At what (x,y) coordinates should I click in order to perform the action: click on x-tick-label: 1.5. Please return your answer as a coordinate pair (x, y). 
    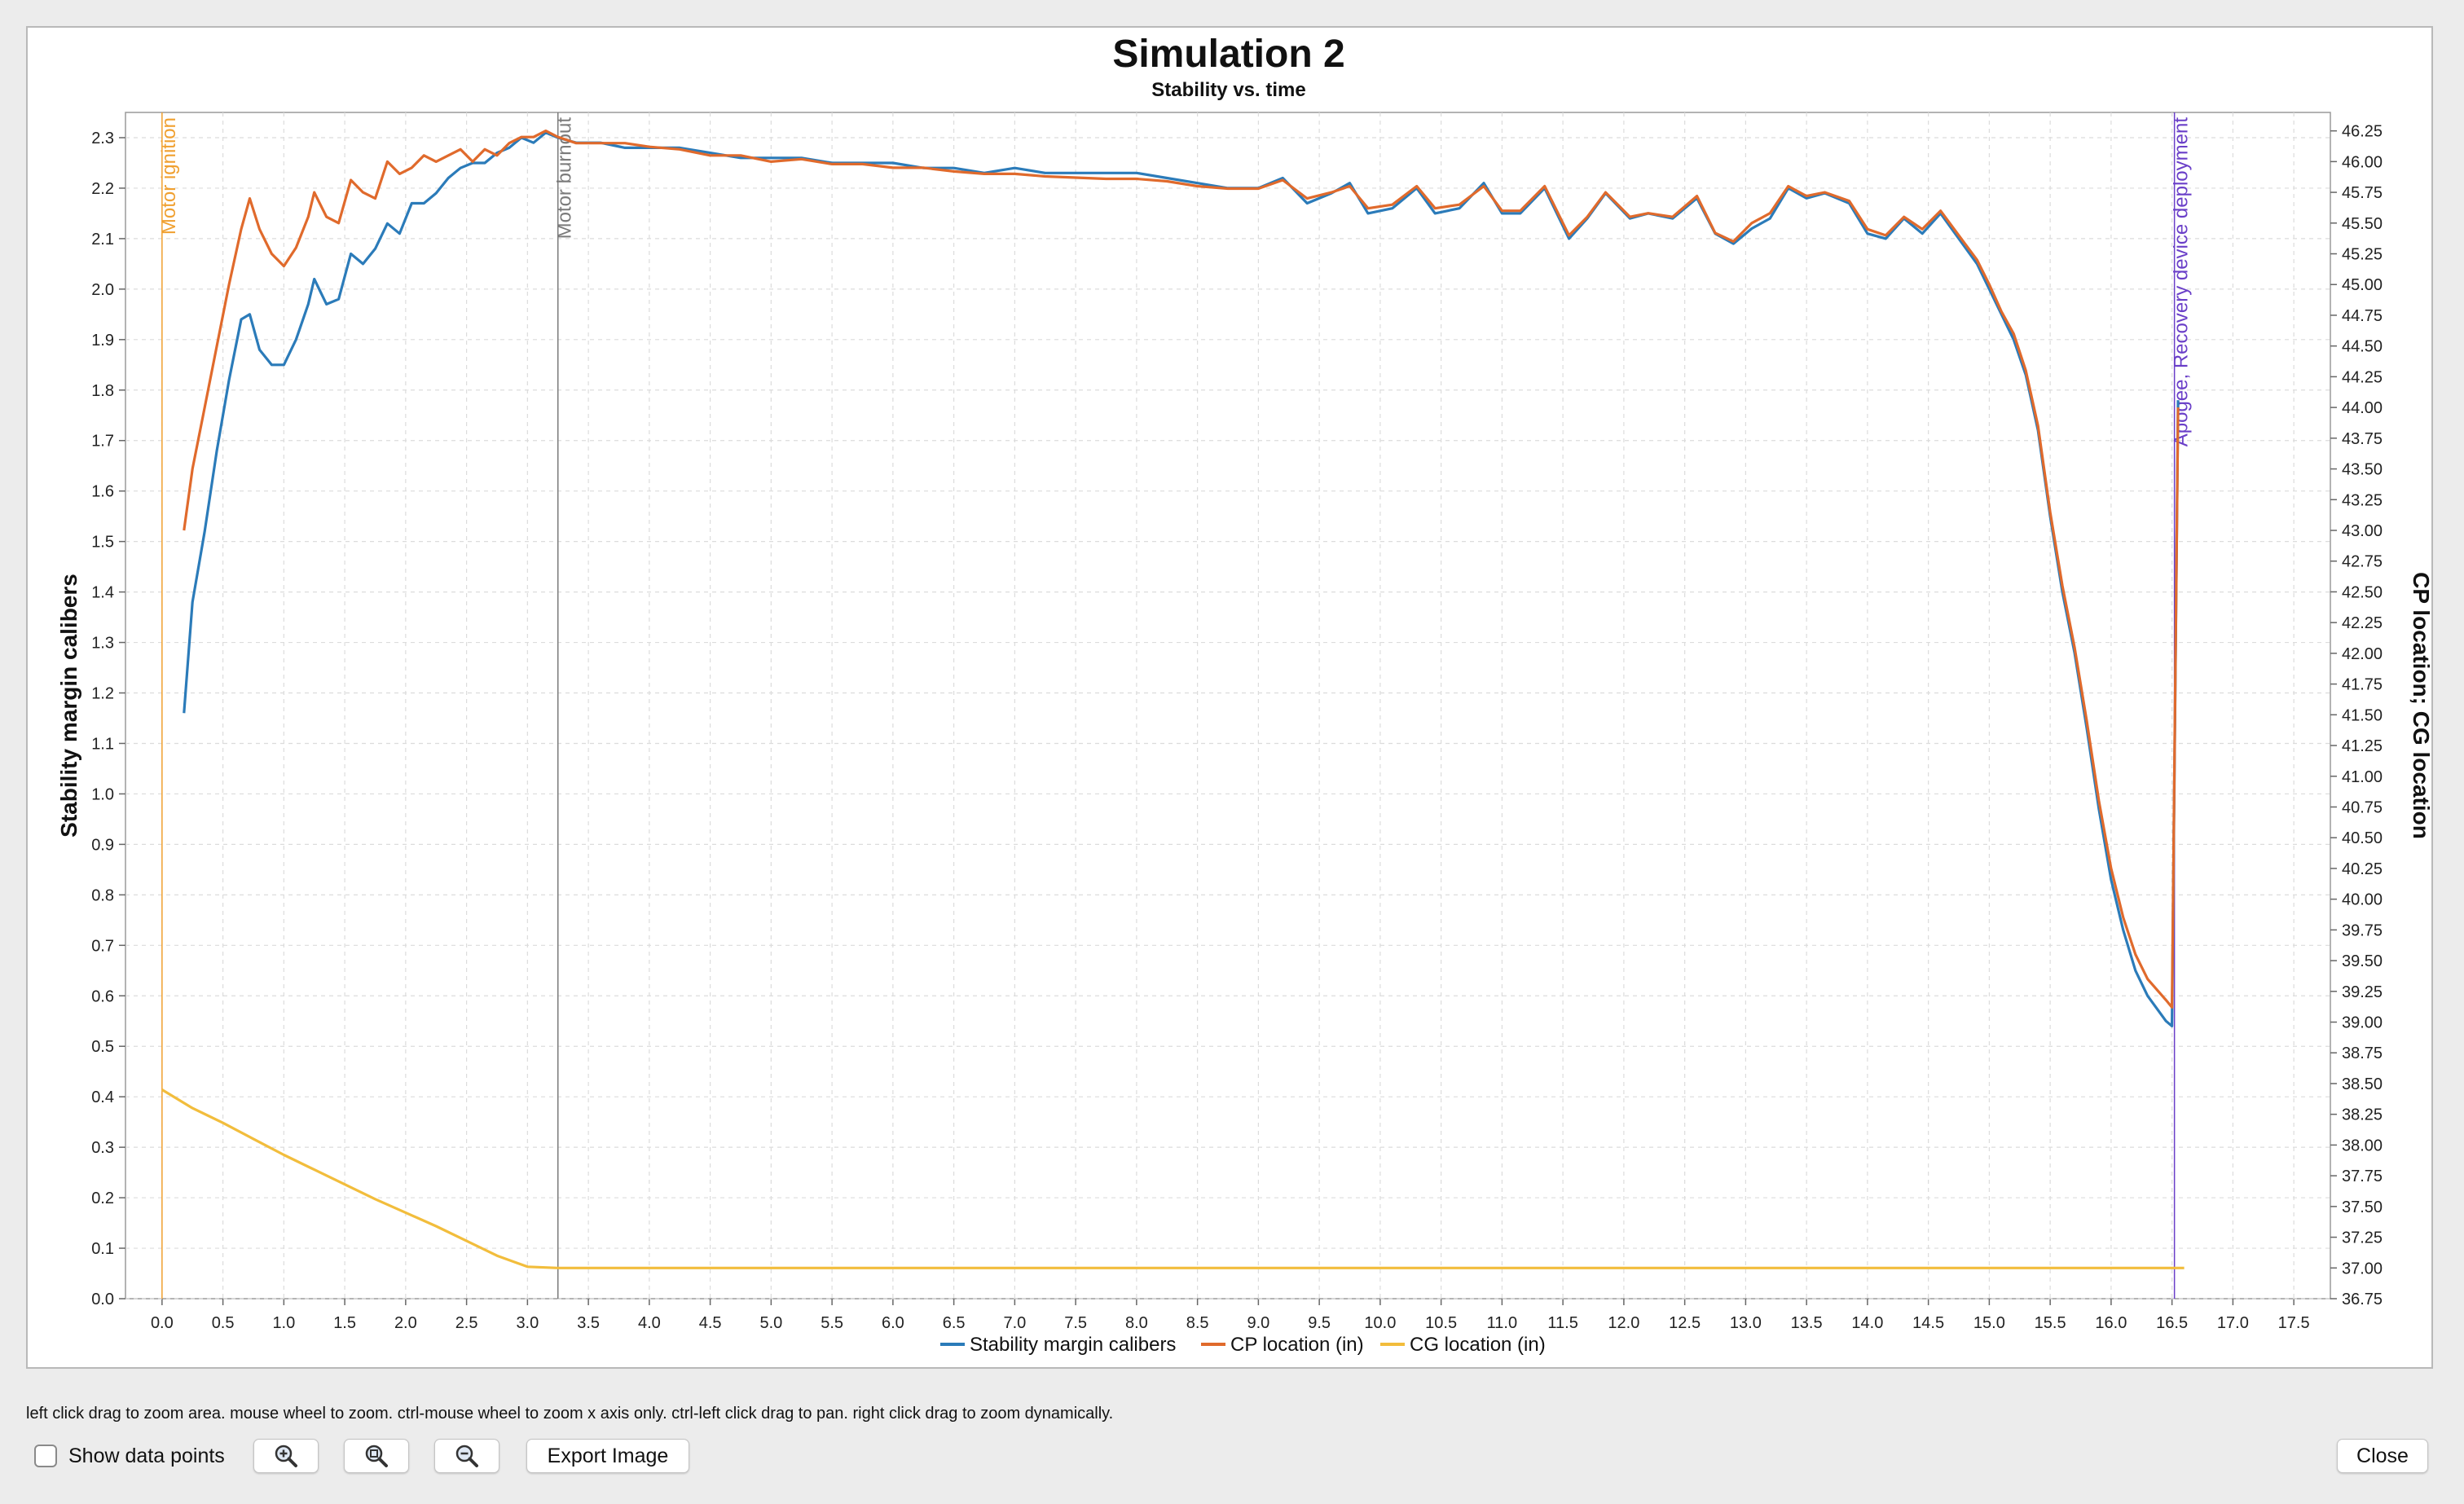
    Looking at the image, I should click on (344, 1323).